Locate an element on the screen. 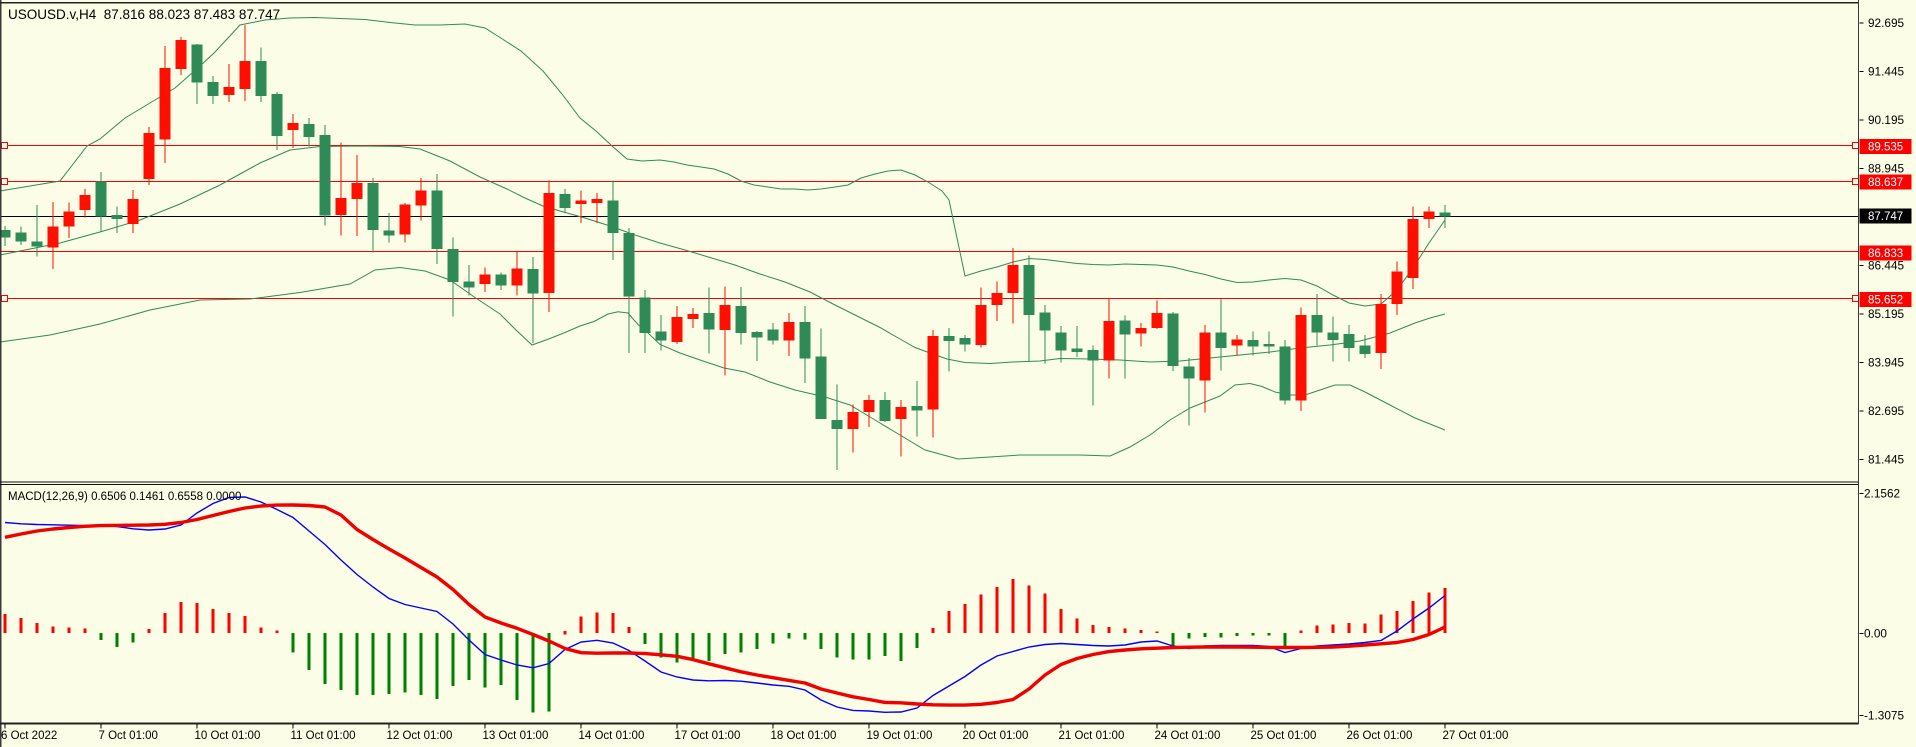 This screenshot has height=747, width=1916. svg-text: 86.833 is located at coordinates (1885, 254).